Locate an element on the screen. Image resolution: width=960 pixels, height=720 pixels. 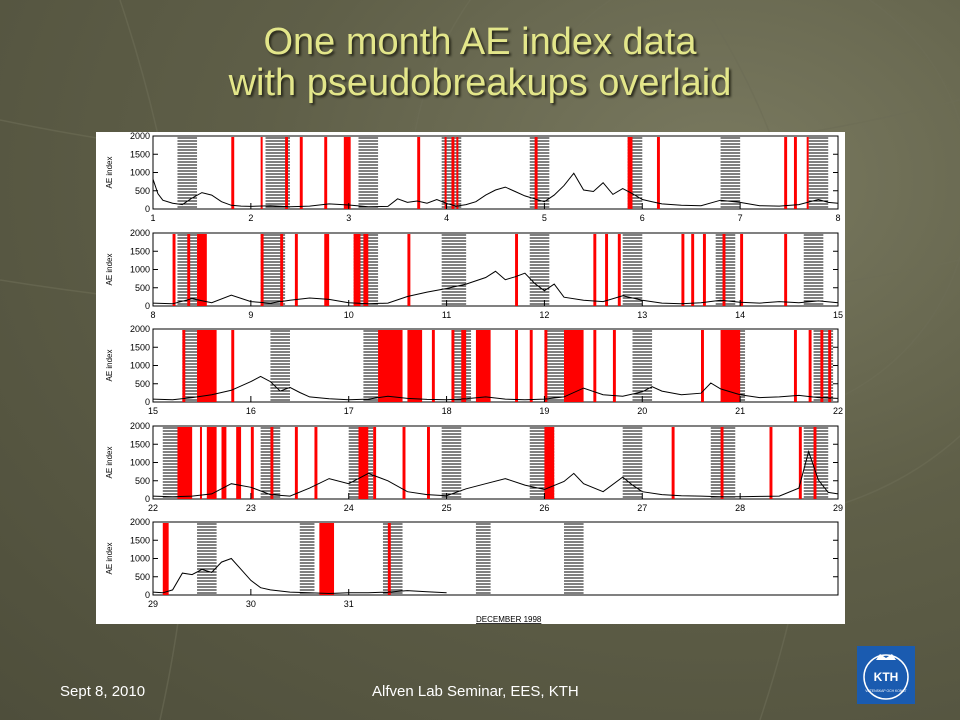
x-tick-label: 13 is located at coordinates (642, 315).